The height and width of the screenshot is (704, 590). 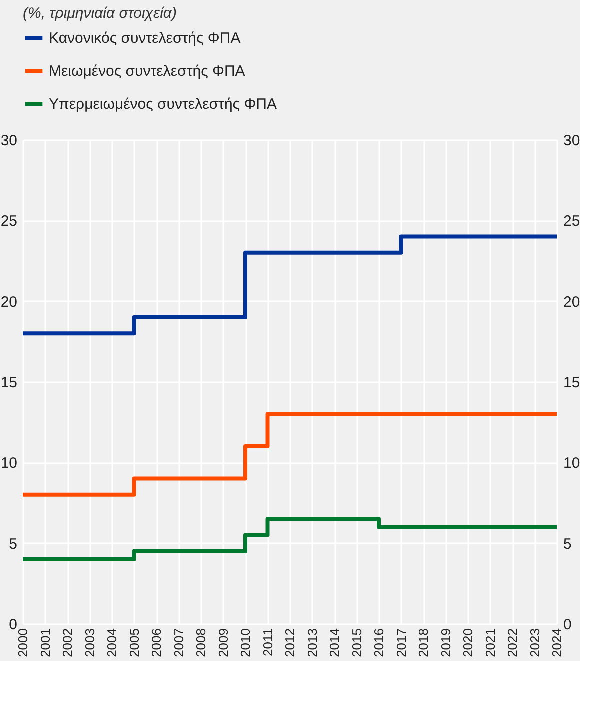 What do you see at coordinates (9, 221) in the screenshot?
I see `y-tick-label: 25` at bounding box center [9, 221].